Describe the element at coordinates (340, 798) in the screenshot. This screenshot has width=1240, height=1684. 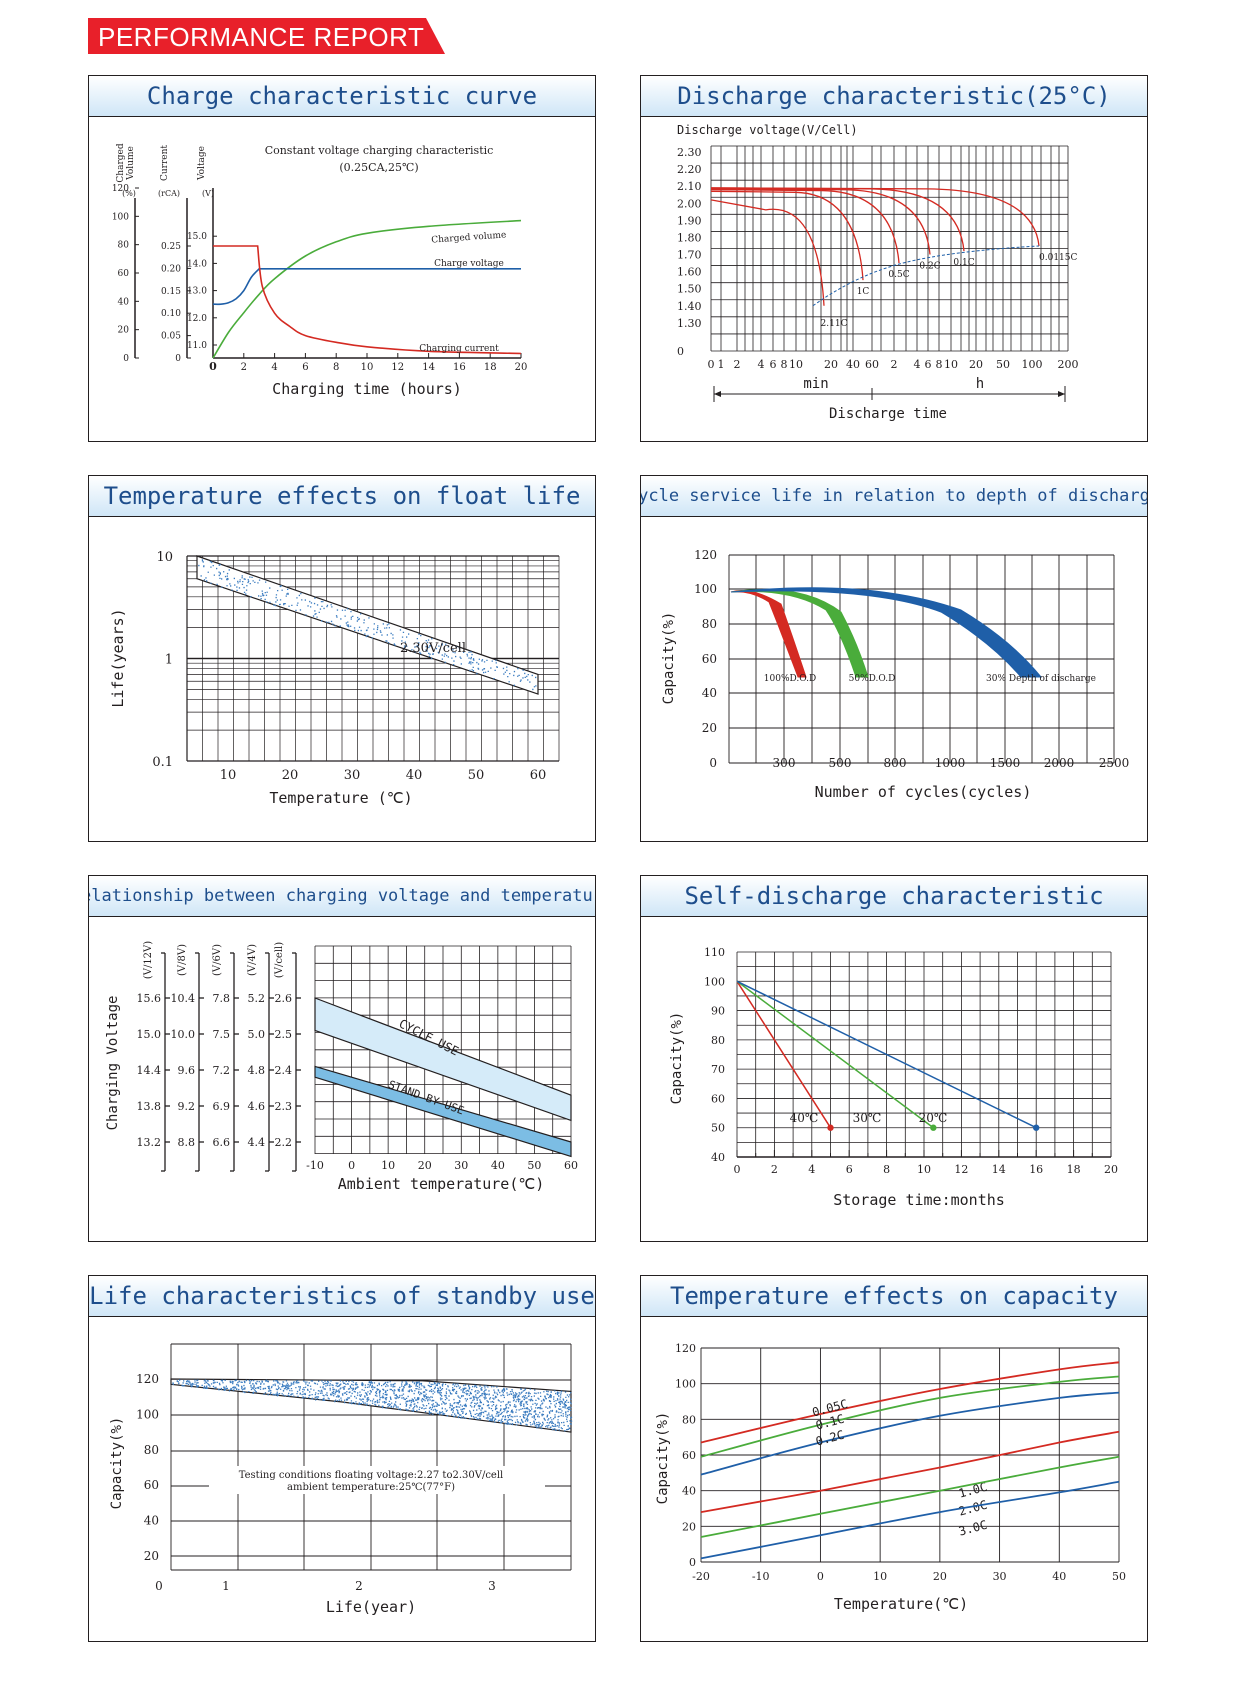
I see `x-axis-title: Temperature (℃)` at that location.